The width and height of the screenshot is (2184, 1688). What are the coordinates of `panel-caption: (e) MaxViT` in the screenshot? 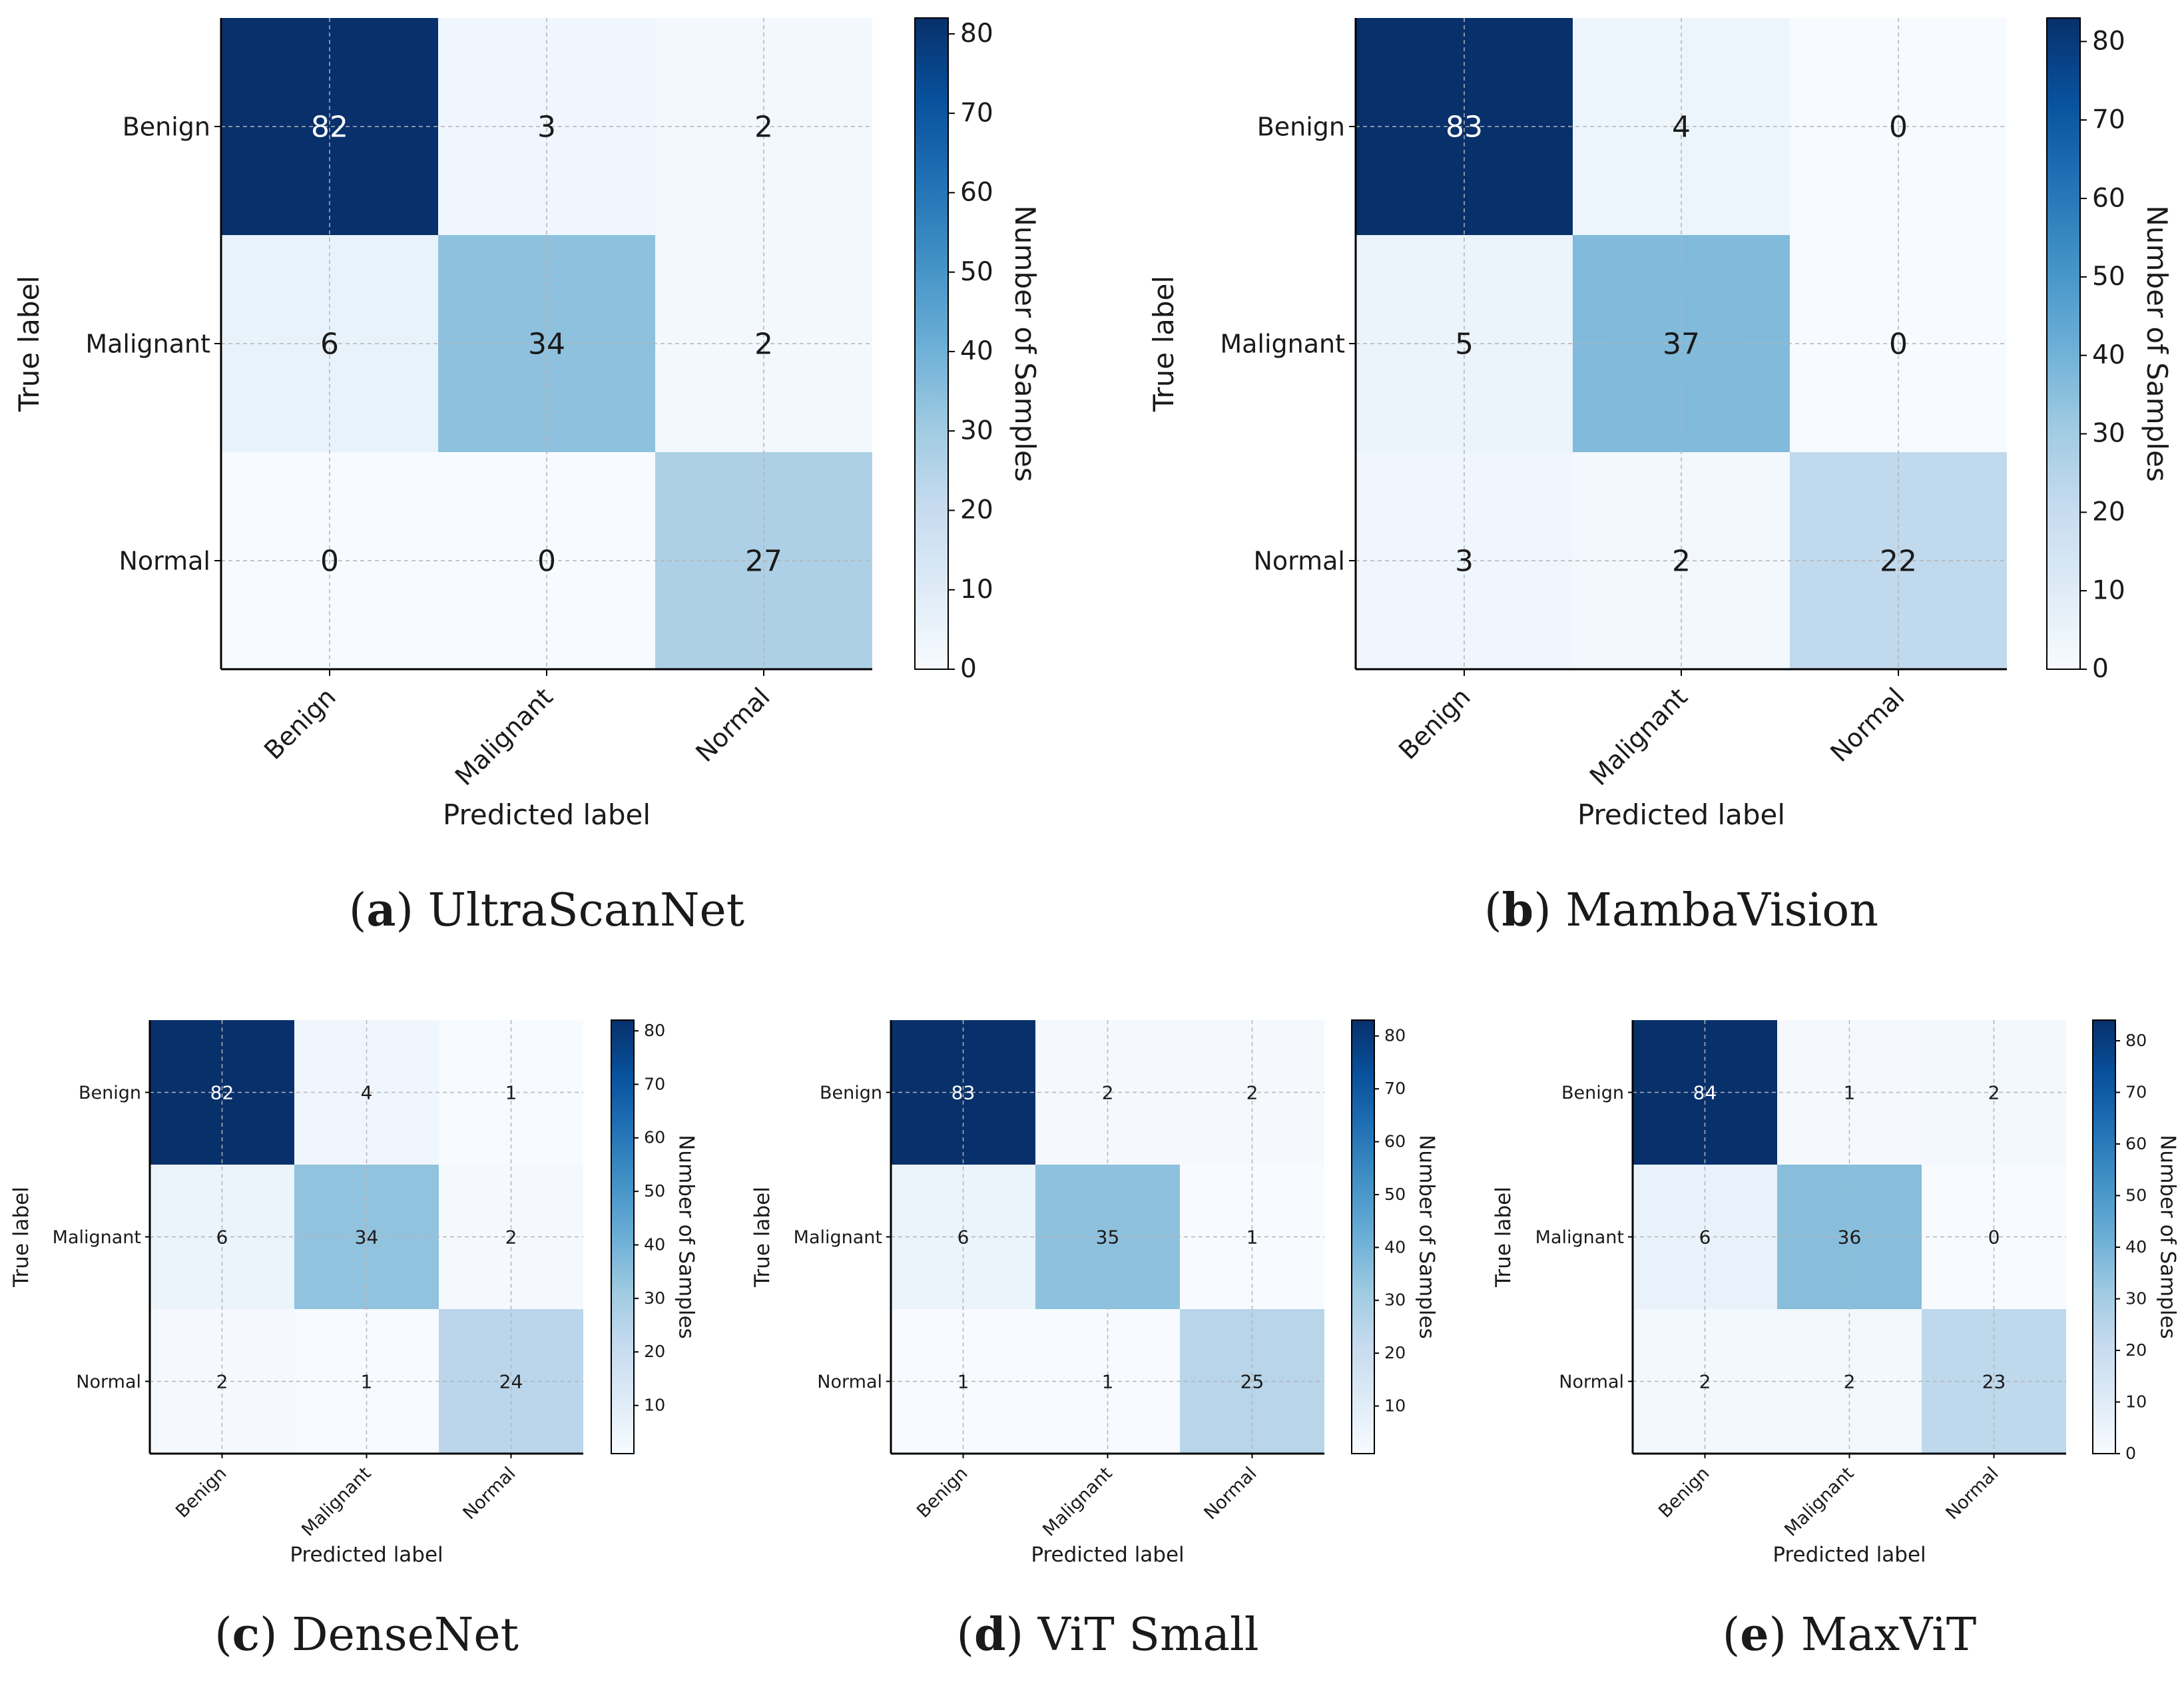 It's located at (1850, 1634).